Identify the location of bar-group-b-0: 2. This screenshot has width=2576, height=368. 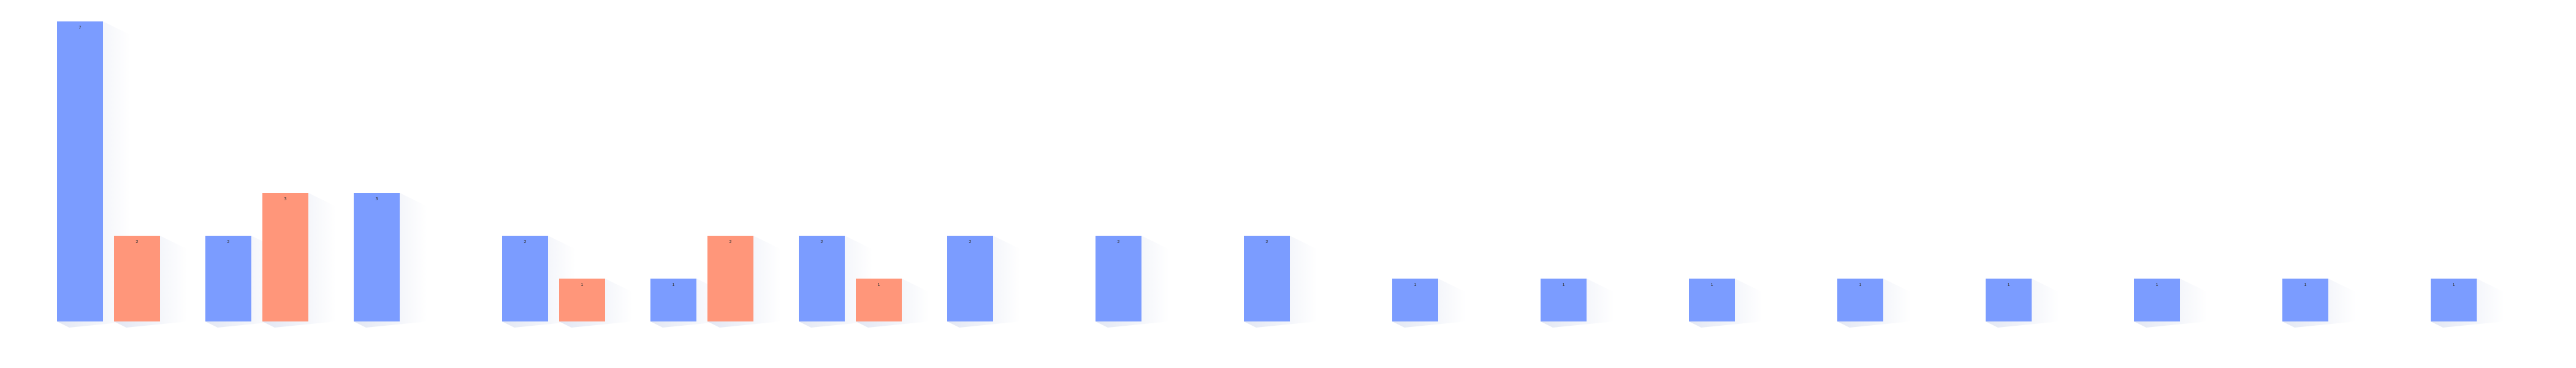
(151, 282).